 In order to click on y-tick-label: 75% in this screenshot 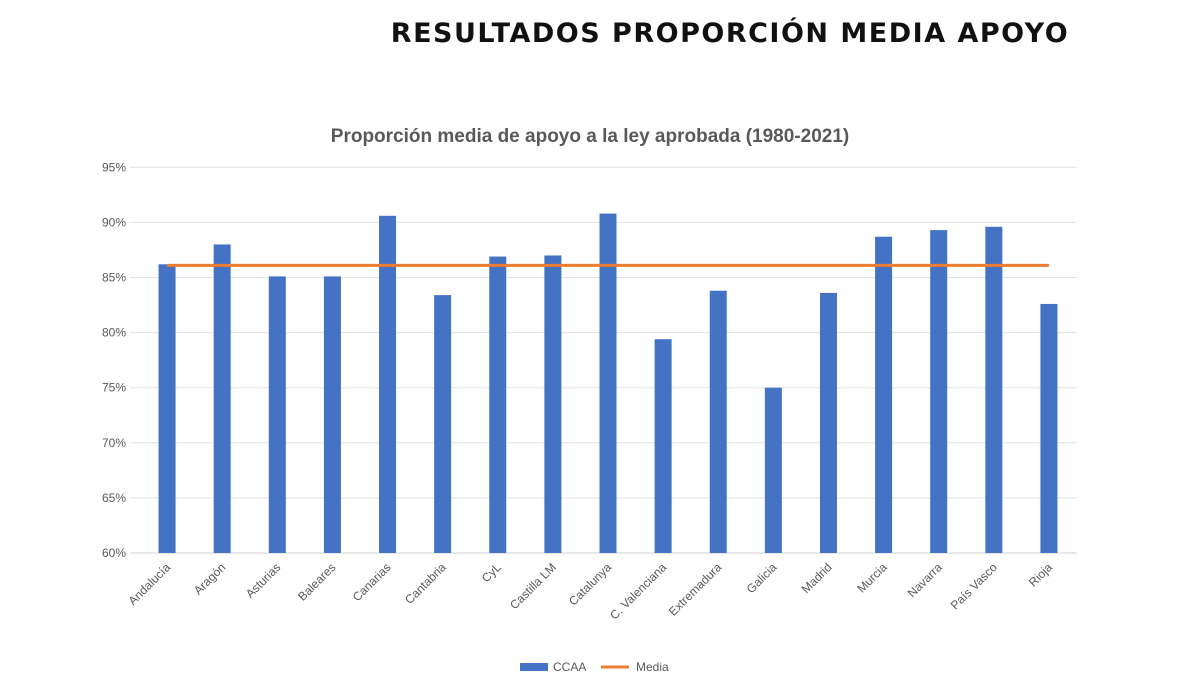, I will do `click(114, 388)`.